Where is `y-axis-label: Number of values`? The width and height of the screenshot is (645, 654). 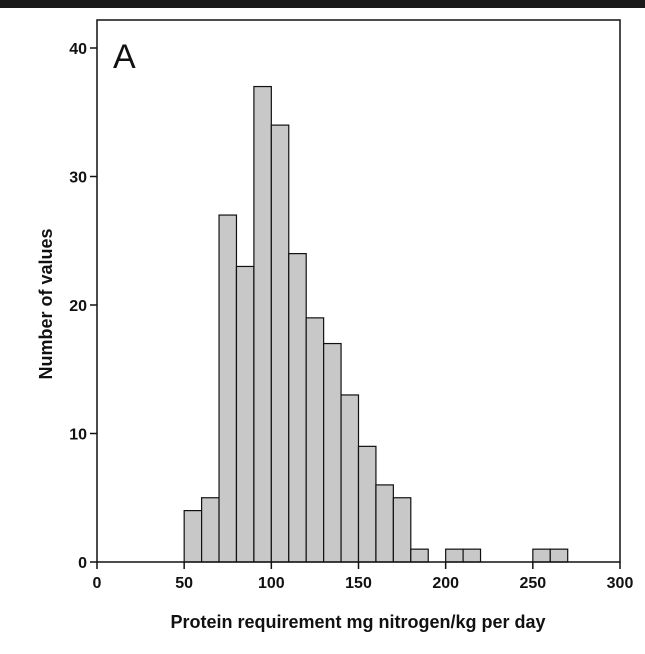 y-axis-label: Number of values is located at coordinates (46, 303).